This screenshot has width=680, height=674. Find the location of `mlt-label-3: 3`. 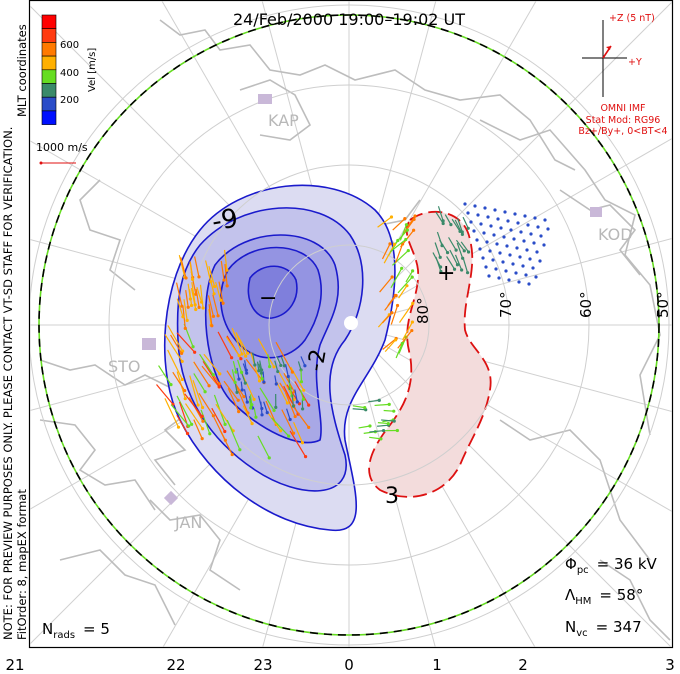

mlt-label-3: 3 is located at coordinates (670, 665).